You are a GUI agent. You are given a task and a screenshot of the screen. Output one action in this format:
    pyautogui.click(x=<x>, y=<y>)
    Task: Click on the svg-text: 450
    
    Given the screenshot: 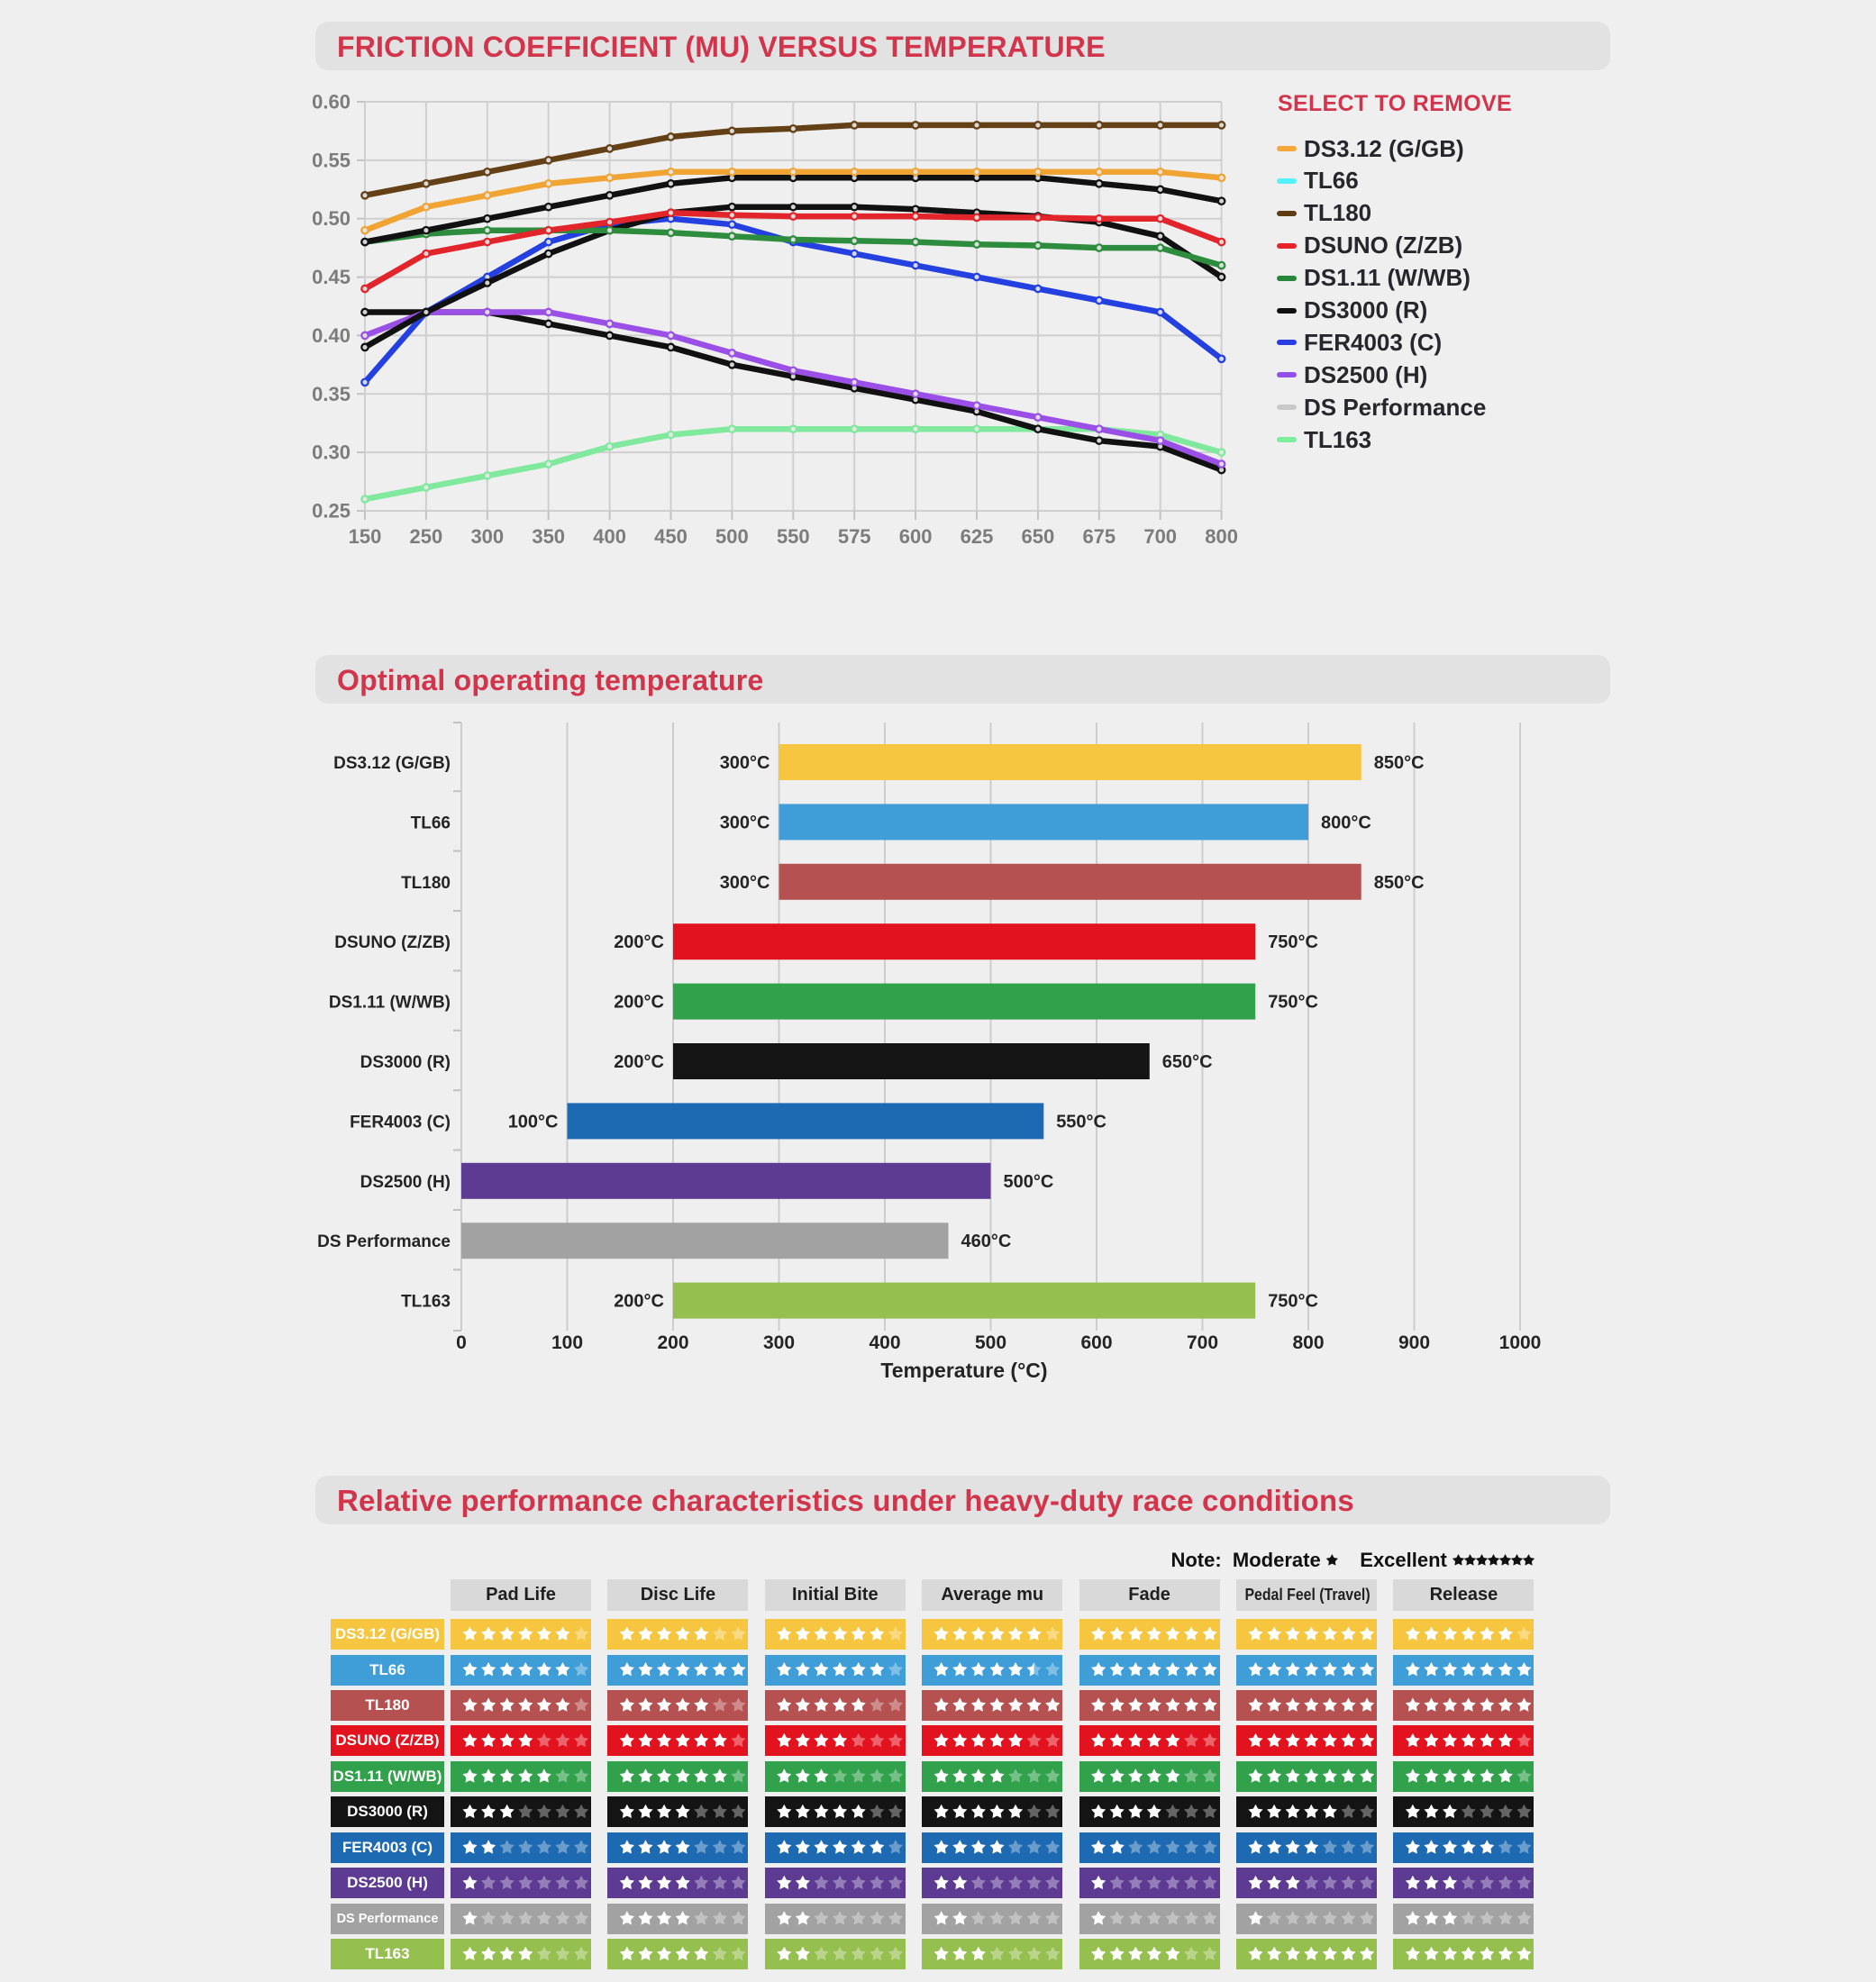 What is the action you would take?
    pyautogui.click(x=671, y=536)
    